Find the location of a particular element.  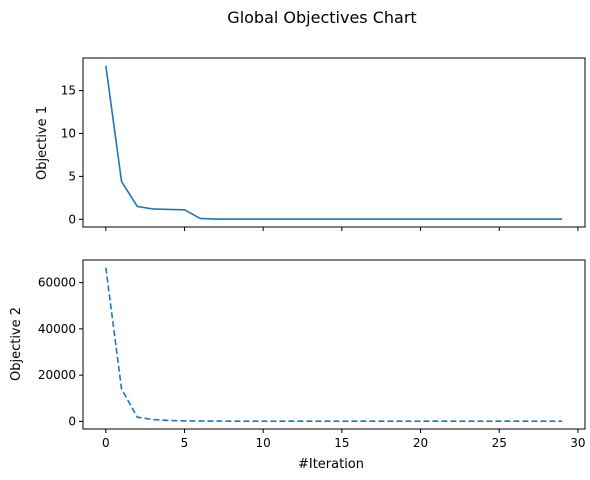

x-tick-label: 10 is located at coordinates (263, 443).